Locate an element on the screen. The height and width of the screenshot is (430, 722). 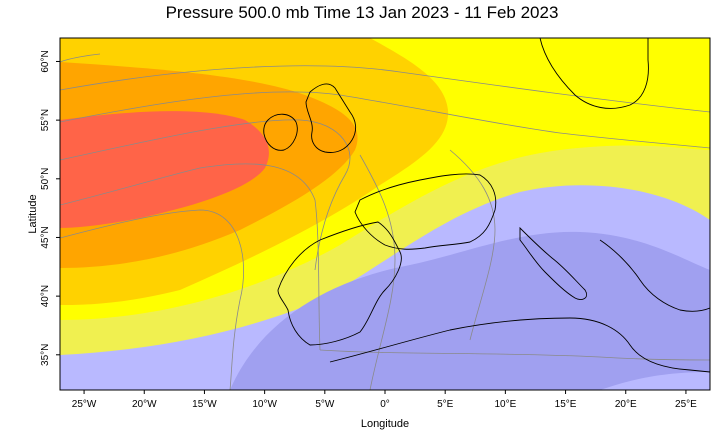
x-tick-label: 20°W is located at coordinates (144, 404).